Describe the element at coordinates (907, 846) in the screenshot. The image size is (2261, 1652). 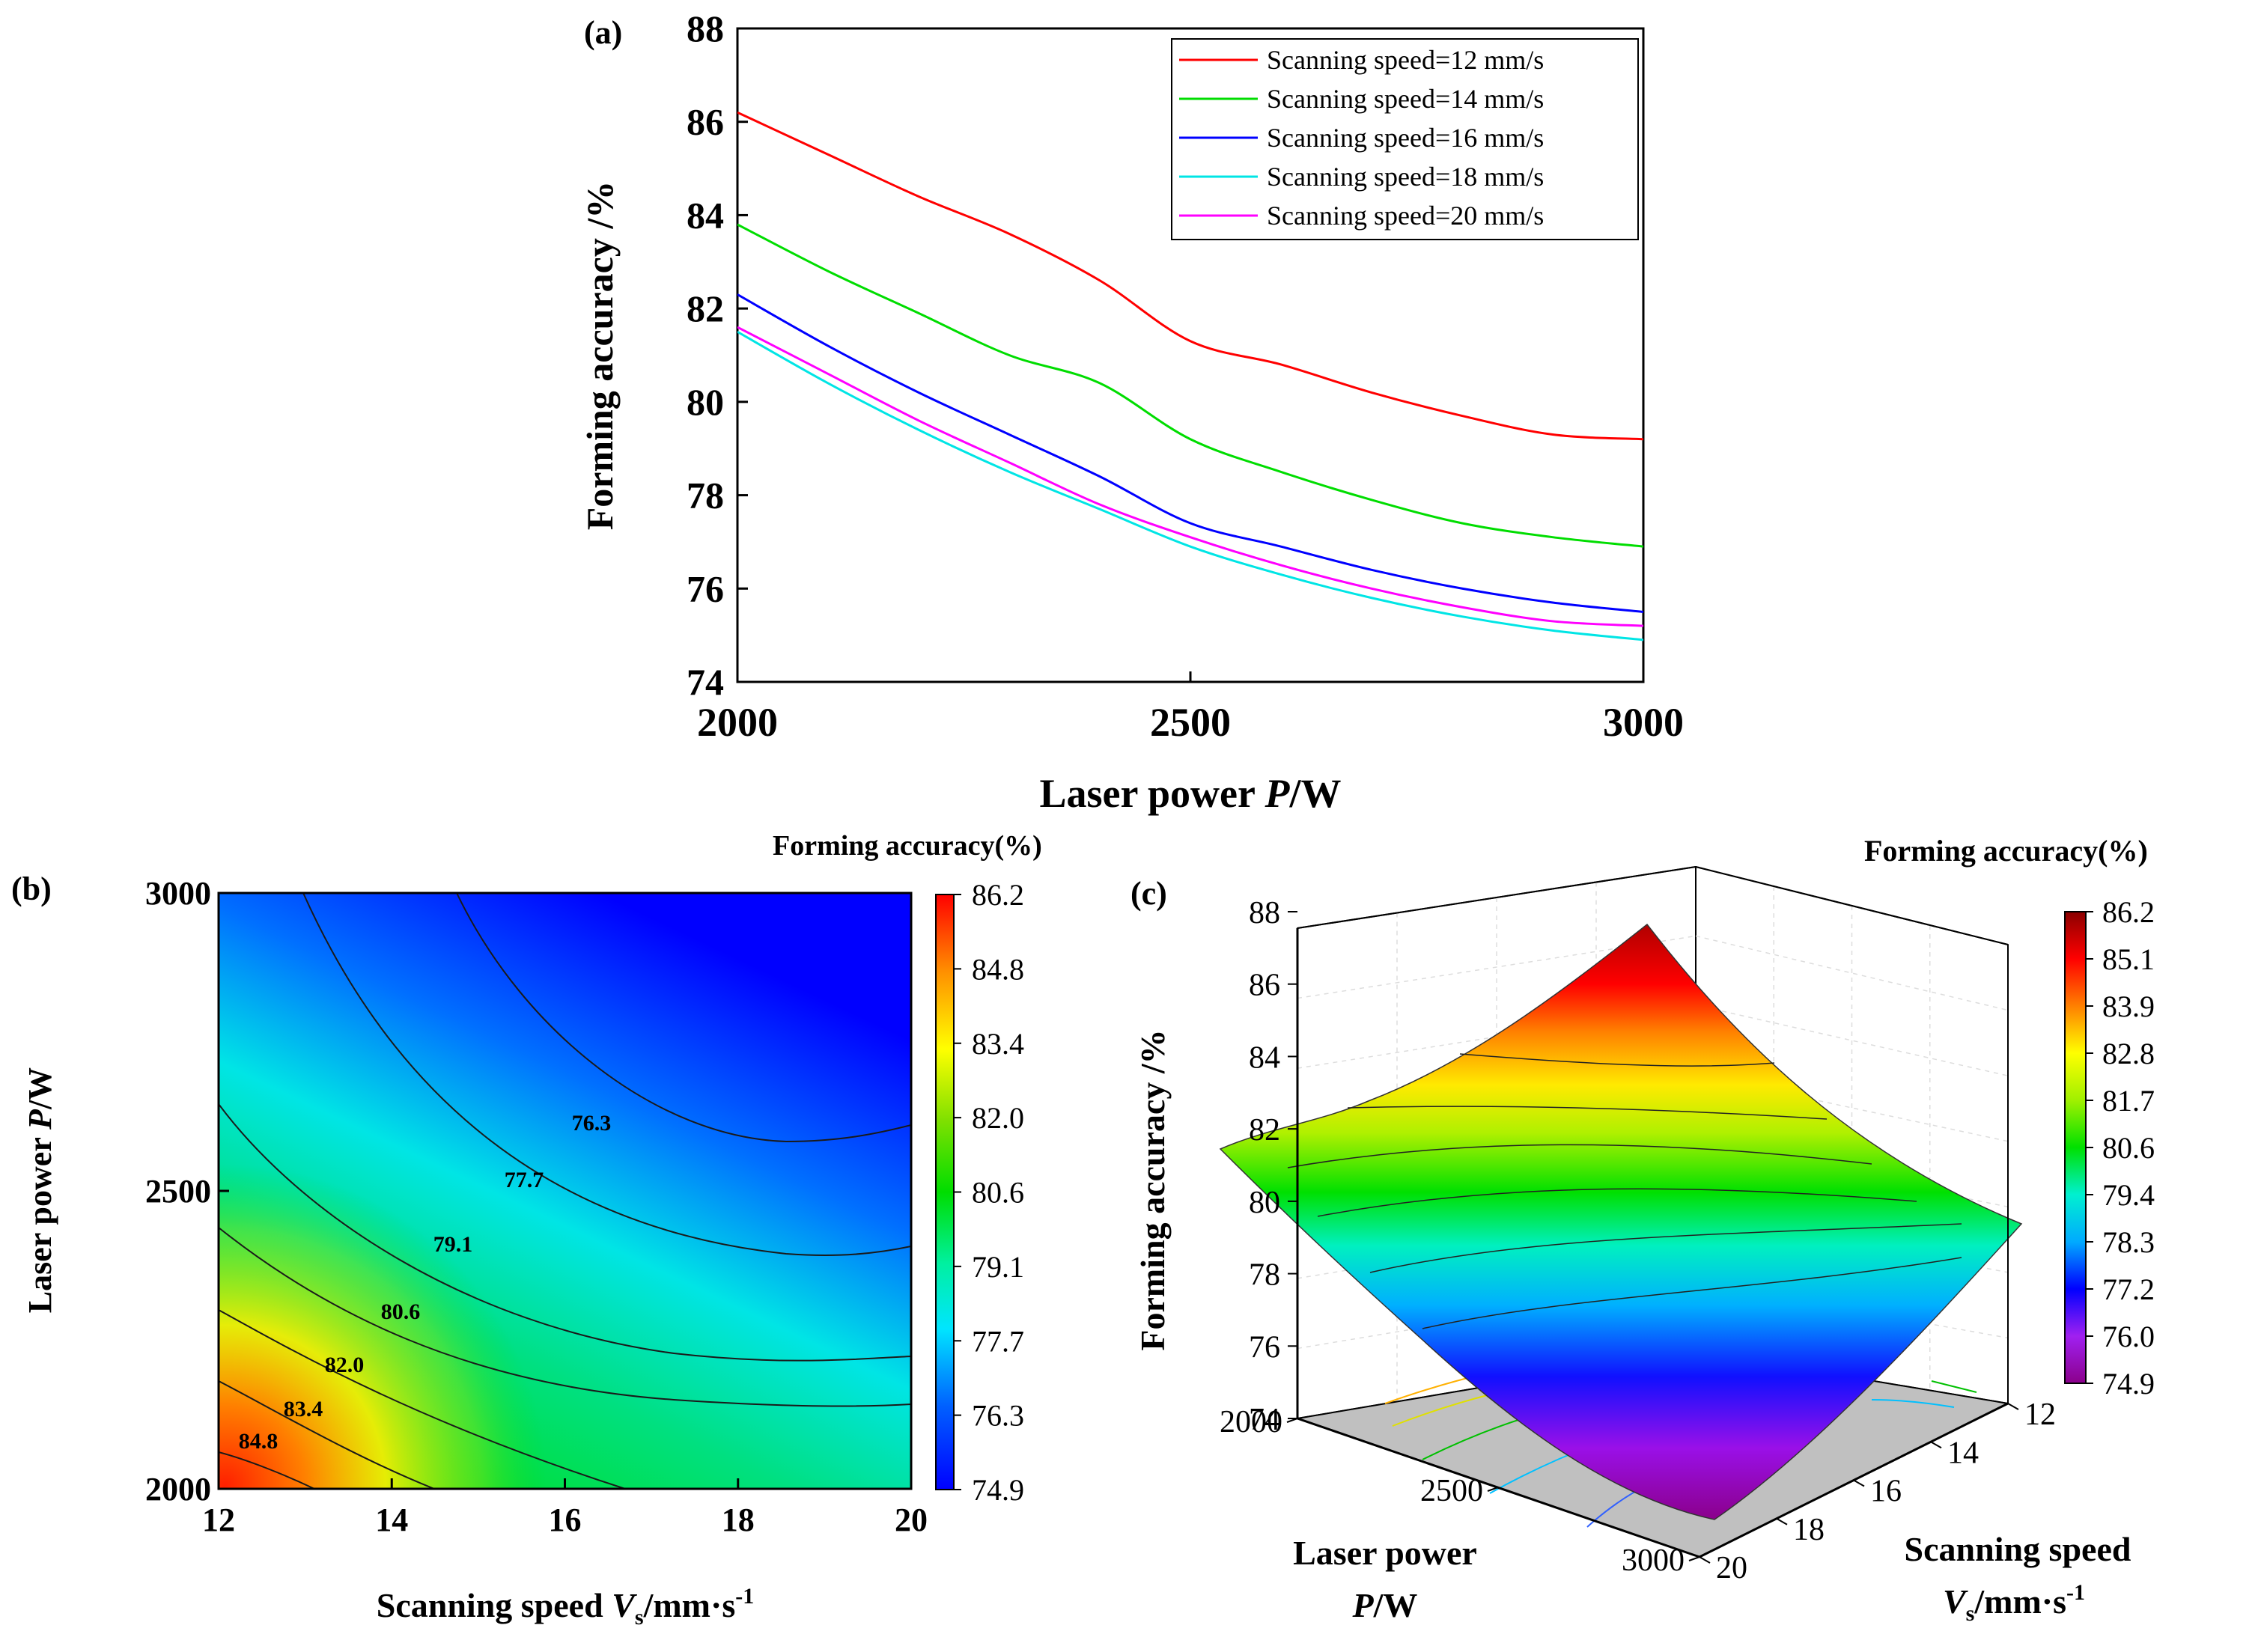
I see `panel-b-colorbar-title: Forming accuracy(%)` at that location.